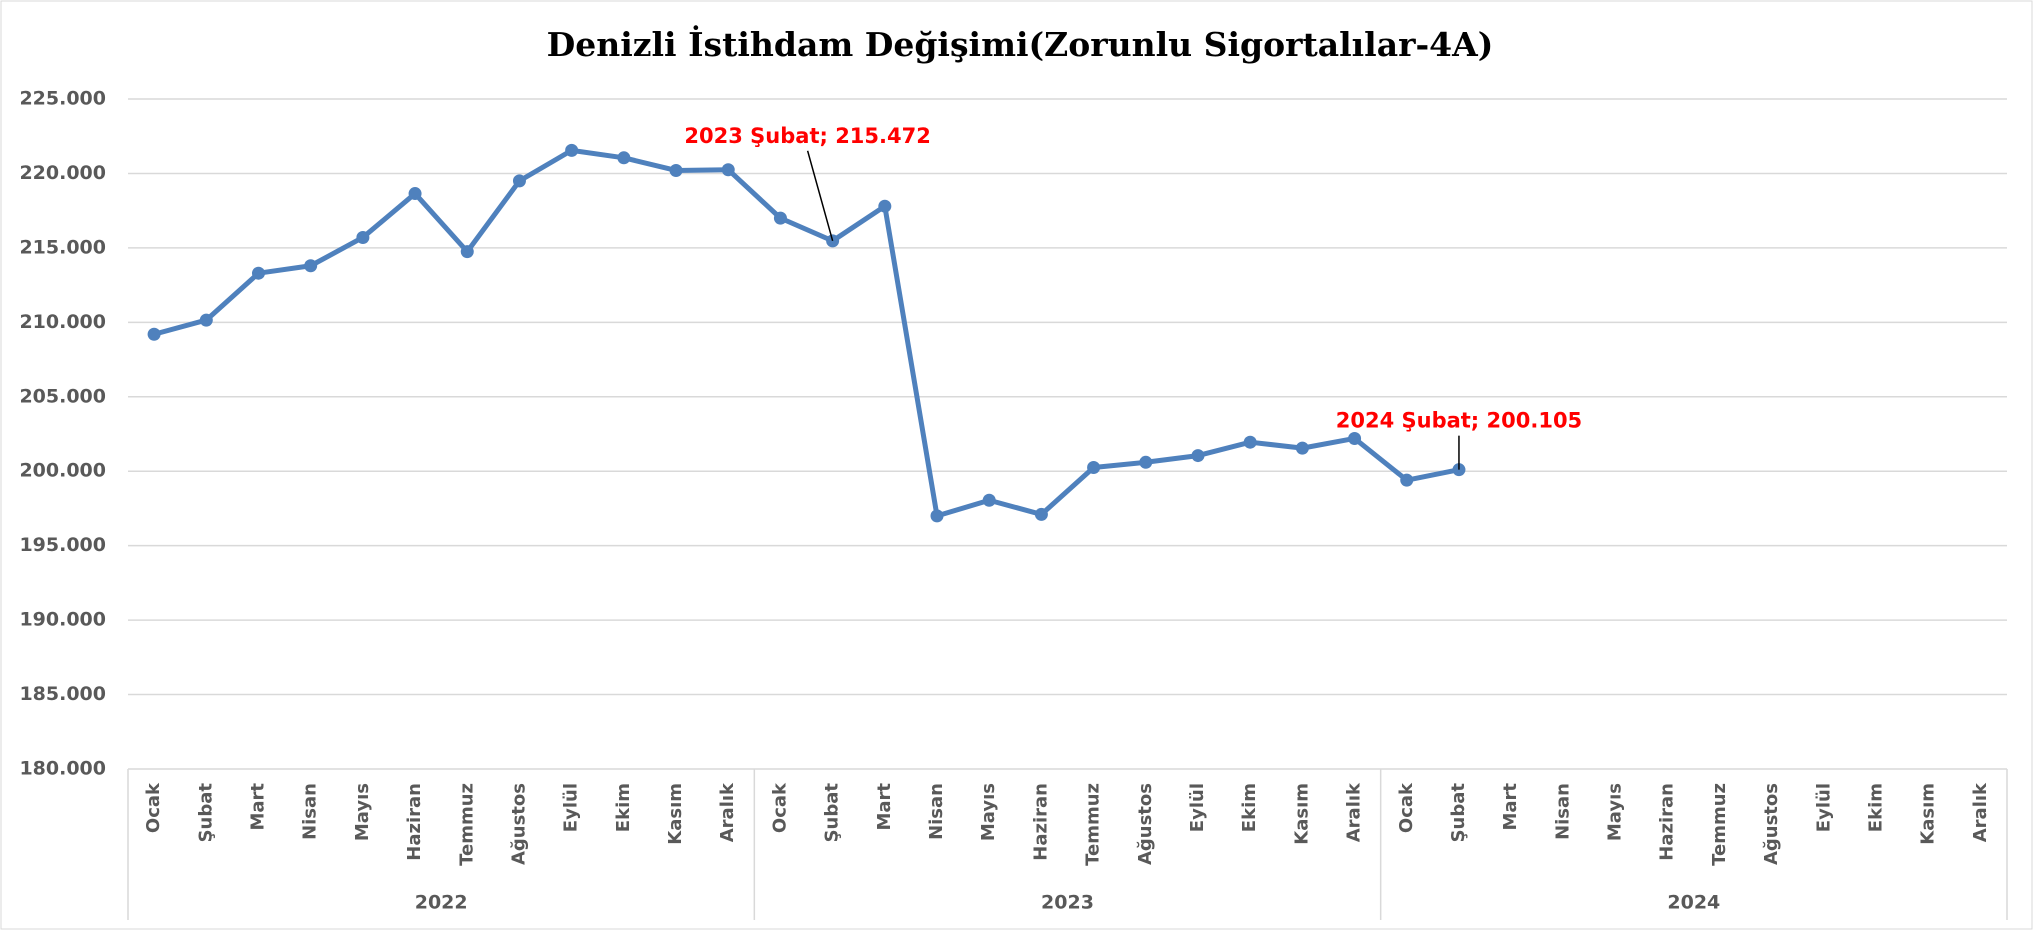 This screenshot has height=930, width=2033. What do you see at coordinates (62, 620) in the screenshot?
I see `y-tick-label: 190.000` at bounding box center [62, 620].